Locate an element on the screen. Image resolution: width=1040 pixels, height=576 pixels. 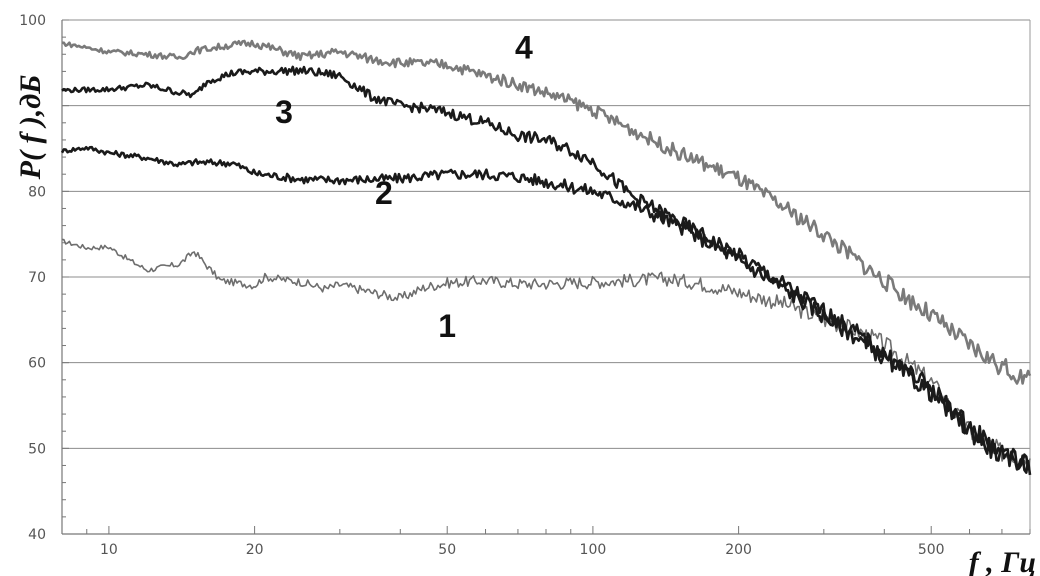
y-tick-label: 40 is located at coordinates (37, 535).